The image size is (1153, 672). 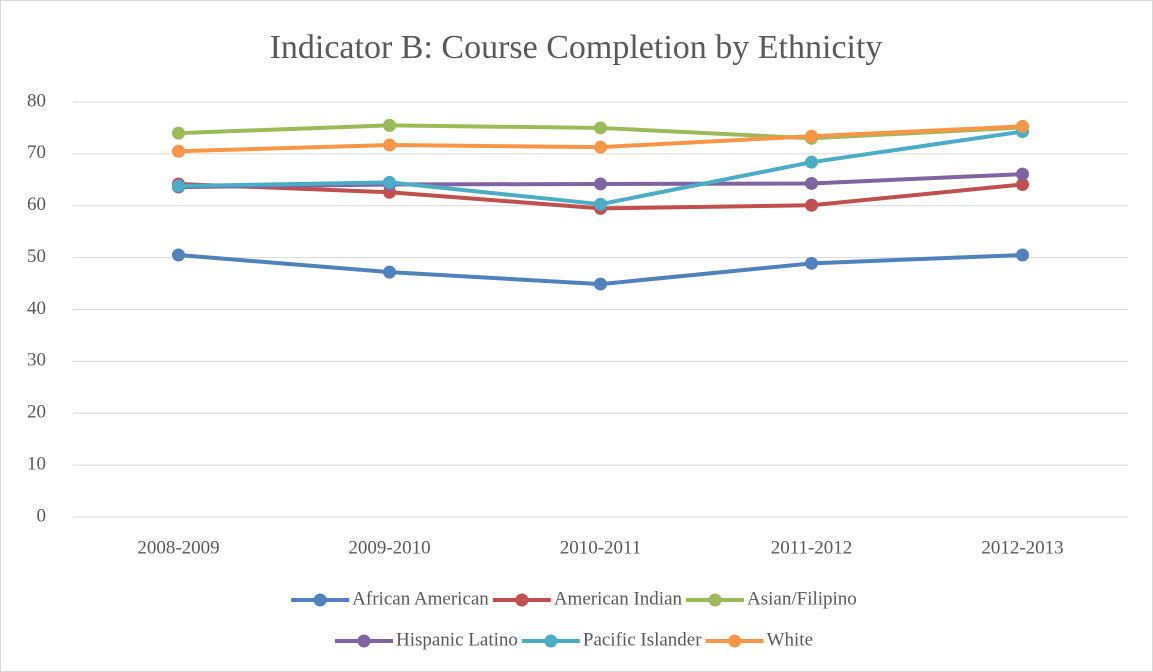 I want to click on legend-label: Asian/Filipino, so click(x=802, y=598).